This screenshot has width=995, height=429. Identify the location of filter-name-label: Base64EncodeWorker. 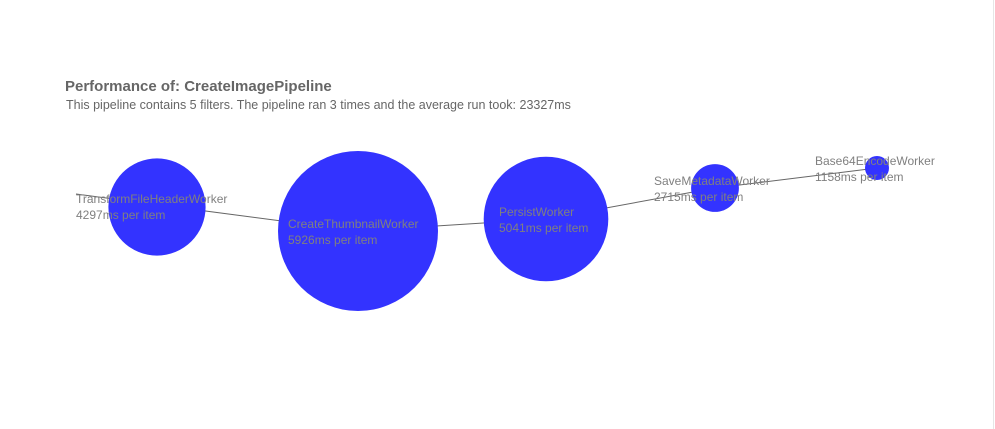
(875, 161).